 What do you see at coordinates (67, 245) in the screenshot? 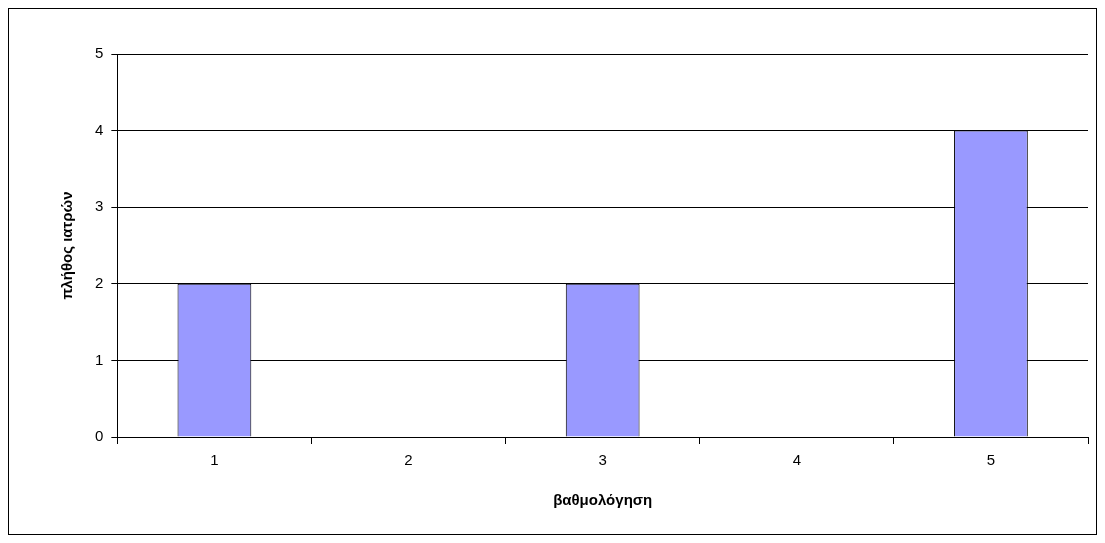
I see `y-axis-title: πλήθος ιατρών` at bounding box center [67, 245].